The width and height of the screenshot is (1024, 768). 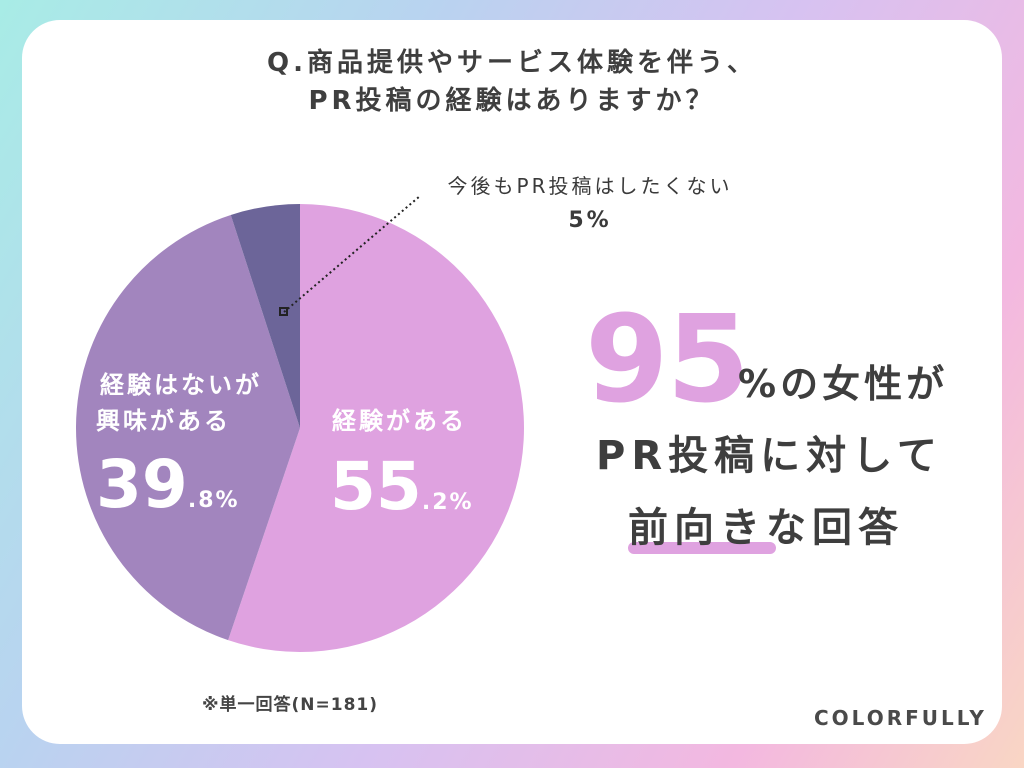 What do you see at coordinates (179, 444) in the screenshot?
I see `slice-label-interested: 経験はないが 興味がある 39.8%` at bounding box center [179, 444].